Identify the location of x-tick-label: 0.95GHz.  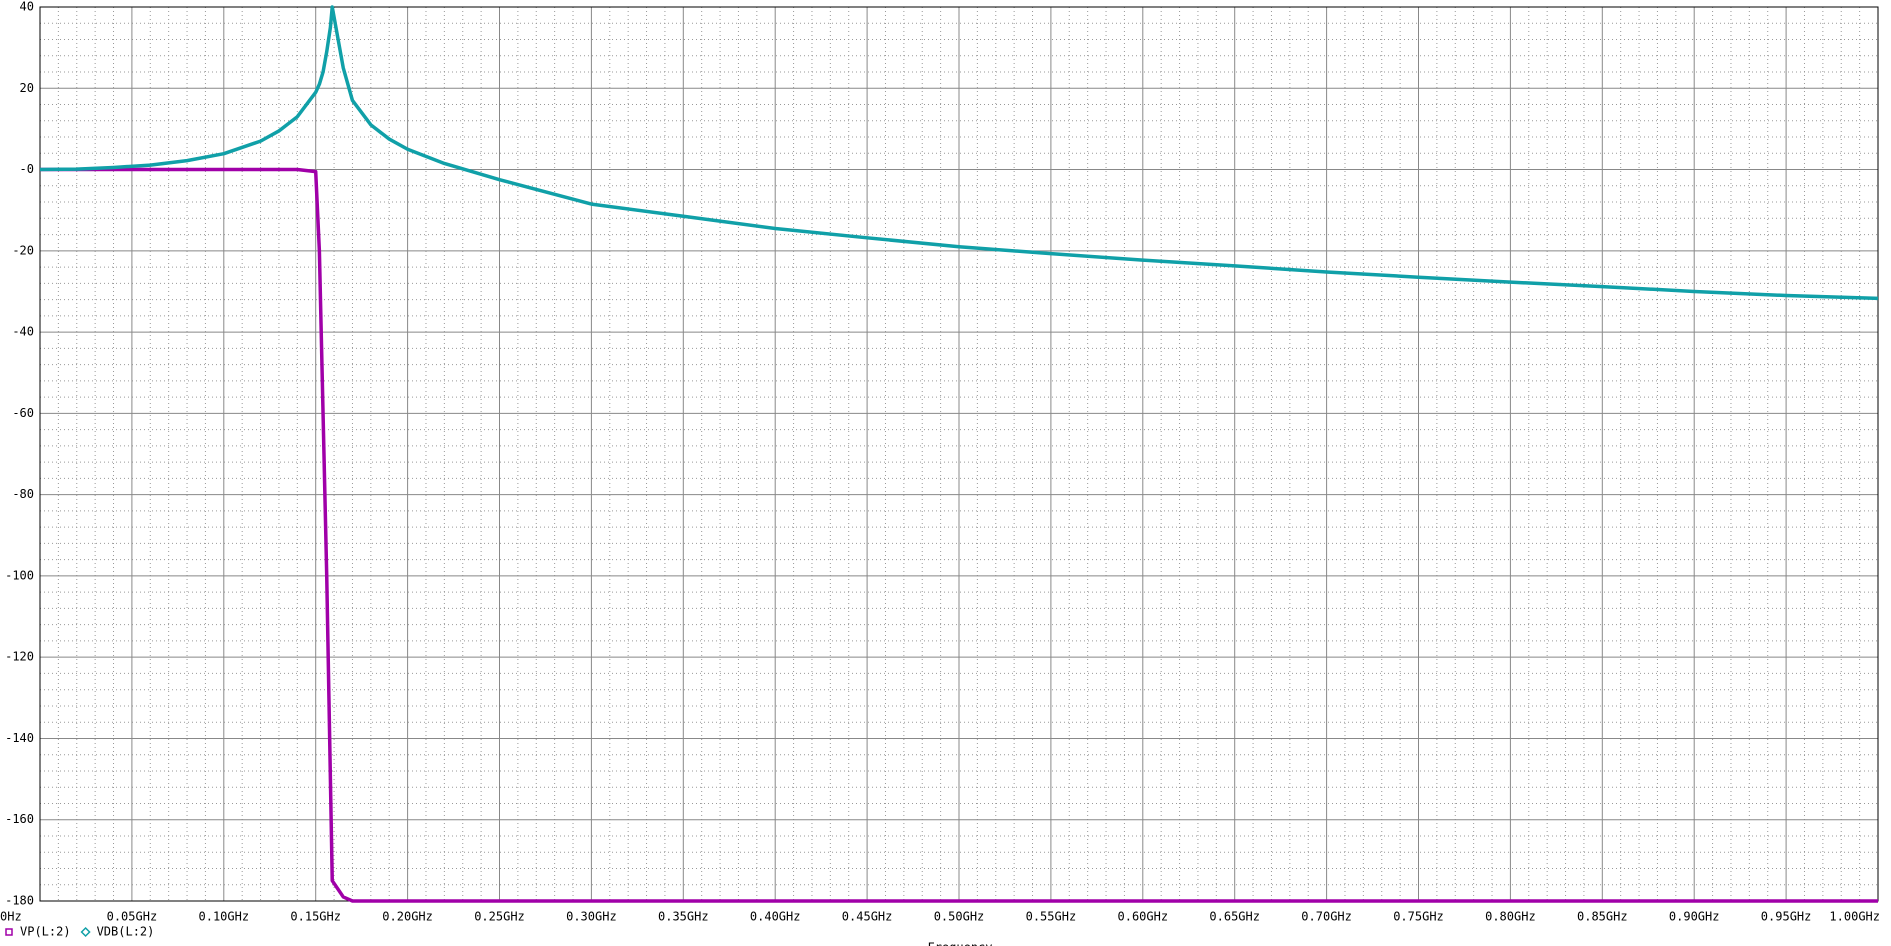
(1786, 917).